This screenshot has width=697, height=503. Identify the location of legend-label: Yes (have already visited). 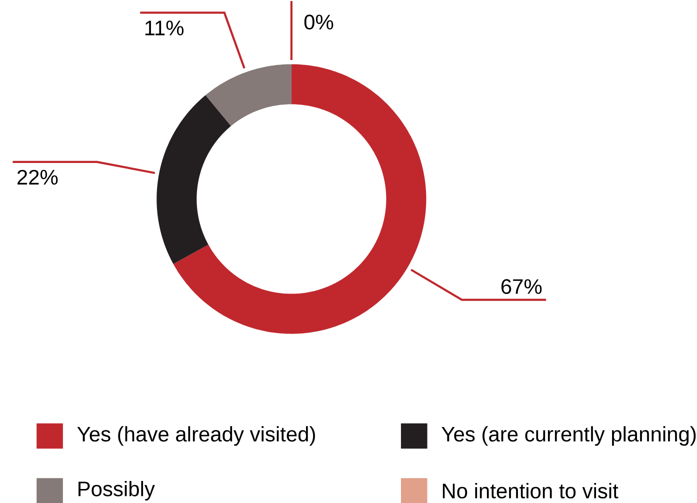
(196, 436).